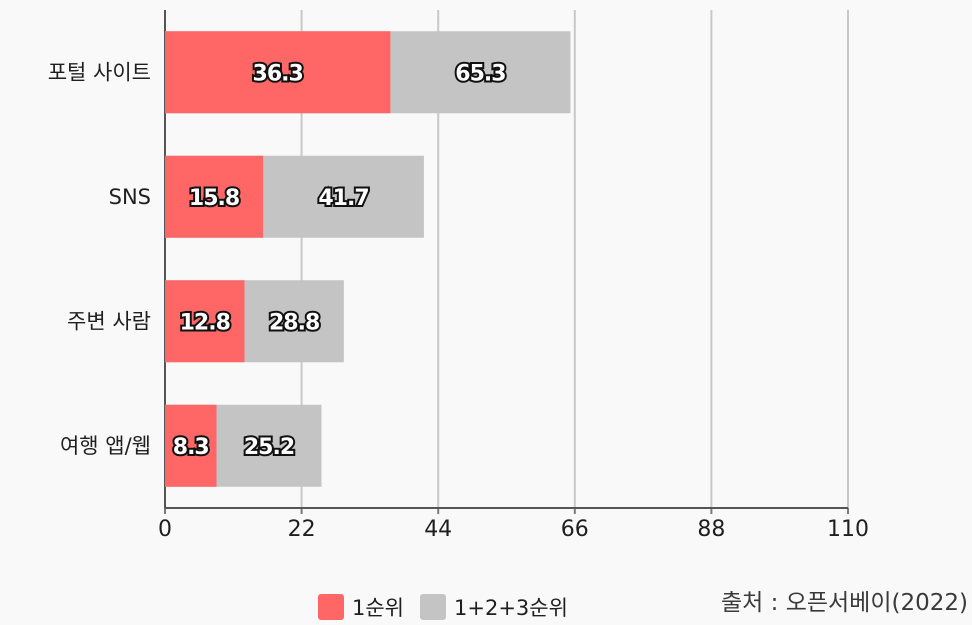 The image size is (972, 625). I want to click on data-label-first-3: 8.3, so click(191, 447).